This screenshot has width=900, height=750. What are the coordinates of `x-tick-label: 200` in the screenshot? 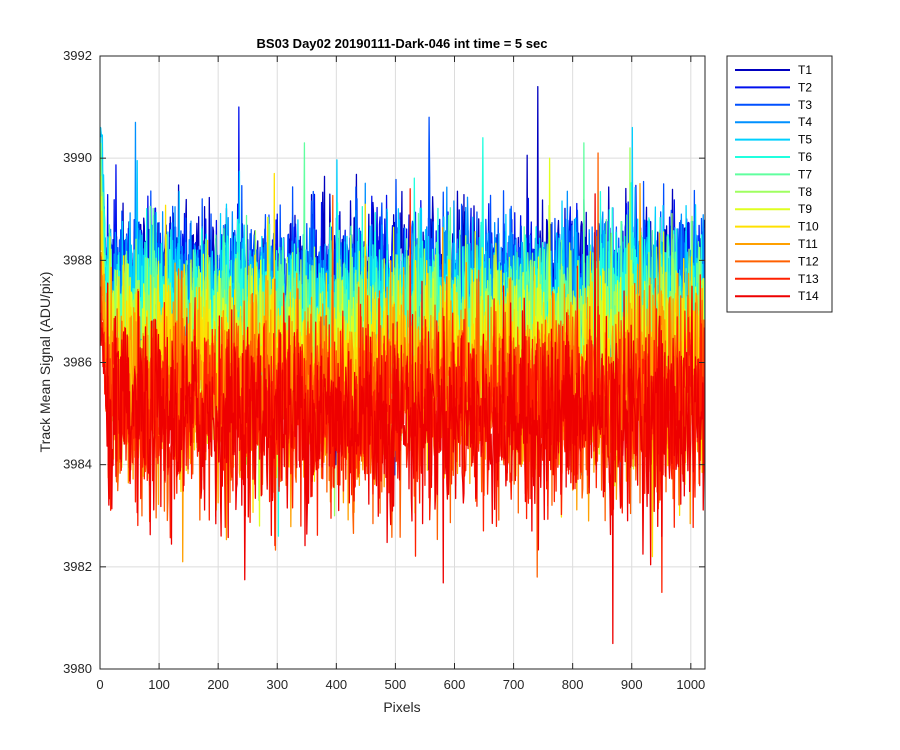 It's located at (218, 684).